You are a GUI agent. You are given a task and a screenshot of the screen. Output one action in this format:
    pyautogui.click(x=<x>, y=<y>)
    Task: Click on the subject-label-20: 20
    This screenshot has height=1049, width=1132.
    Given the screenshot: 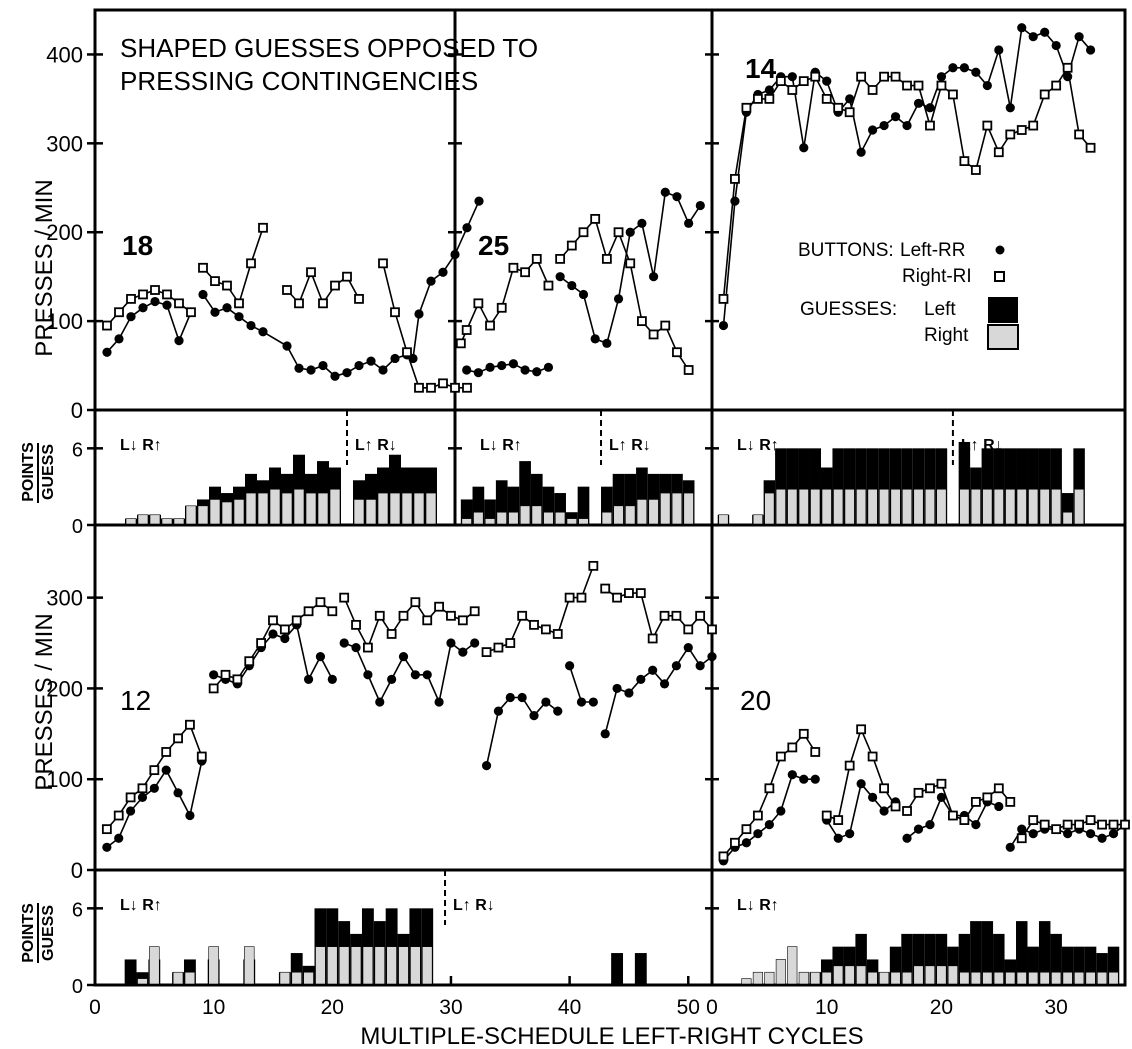 What is the action you would take?
    pyautogui.click(x=755, y=700)
    